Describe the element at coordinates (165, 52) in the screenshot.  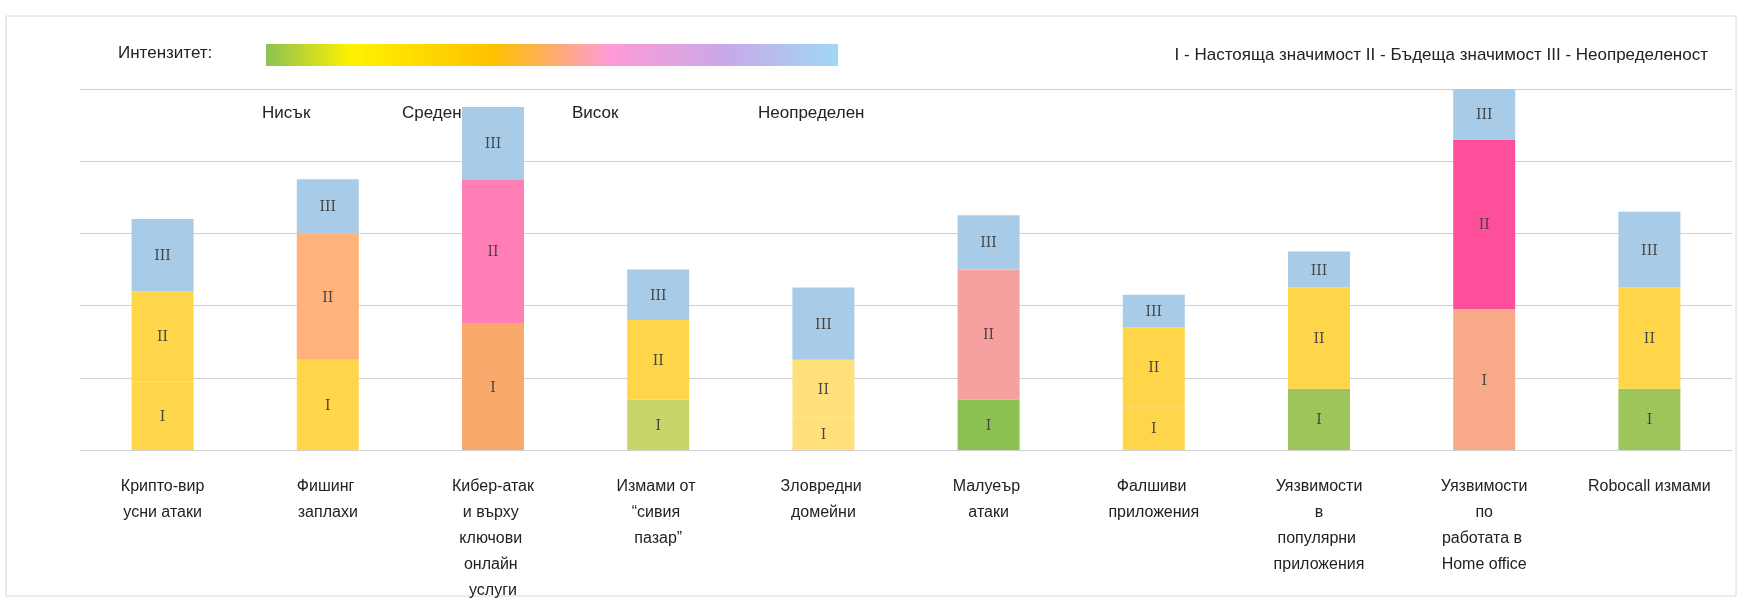
I see `text: Интензитет:` at that location.